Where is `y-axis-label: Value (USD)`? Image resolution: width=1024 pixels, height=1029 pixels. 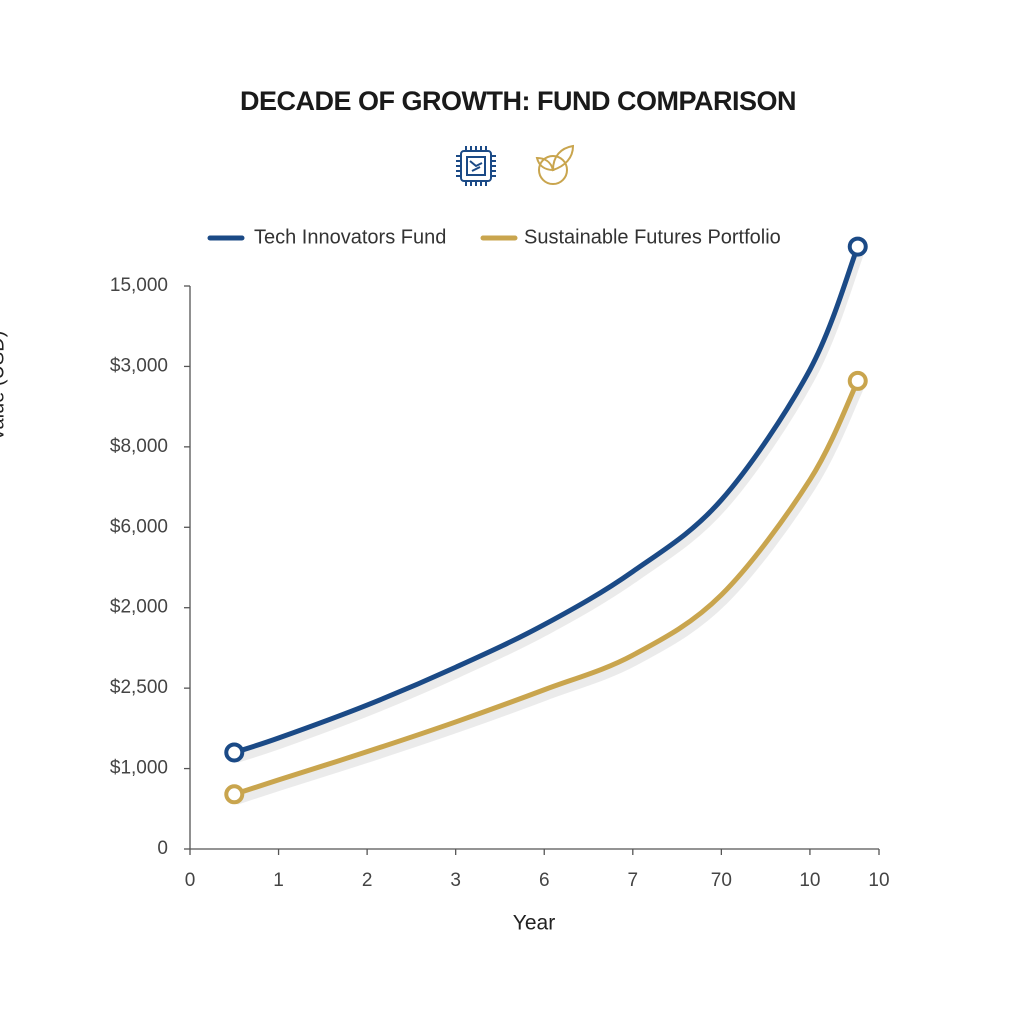 y-axis-label: Value (USD) is located at coordinates (4, 386).